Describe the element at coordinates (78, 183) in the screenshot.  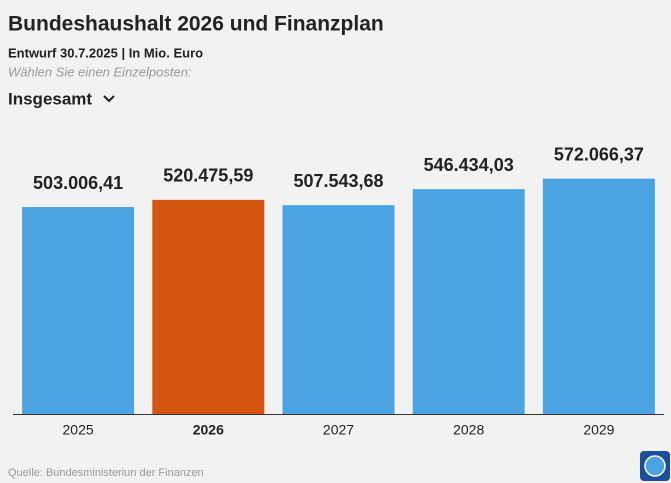
I see `value-label: 503.006,41` at that location.